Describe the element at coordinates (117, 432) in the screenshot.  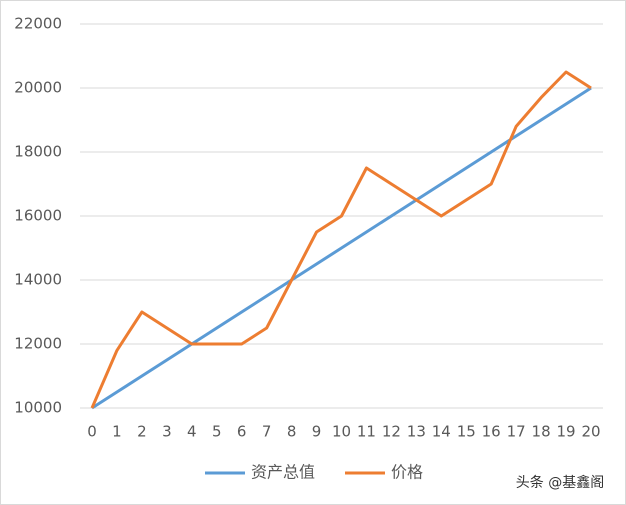
I see `x-tick-label: 1` at that location.